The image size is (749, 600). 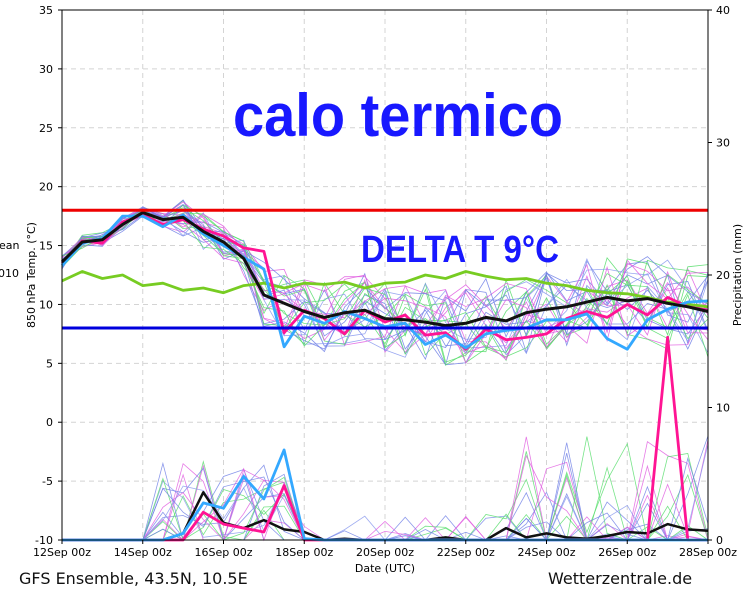 What do you see at coordinates (31, 275) in the screenshot?
I see `y-axis-label: 850 hPa Temp. (°C)` at bounding box center [31, 275].